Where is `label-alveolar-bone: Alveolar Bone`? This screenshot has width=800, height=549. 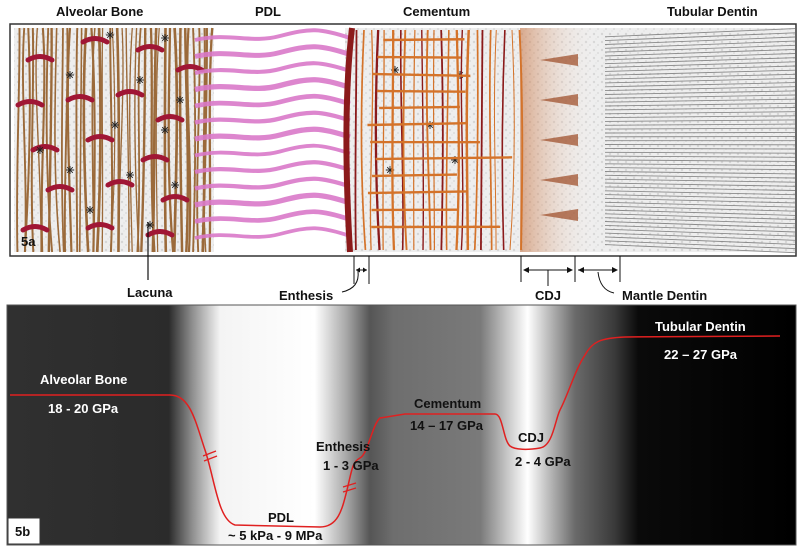
label-alveolar-bone: Alveolar Bone is located at coordinates (99, 11).